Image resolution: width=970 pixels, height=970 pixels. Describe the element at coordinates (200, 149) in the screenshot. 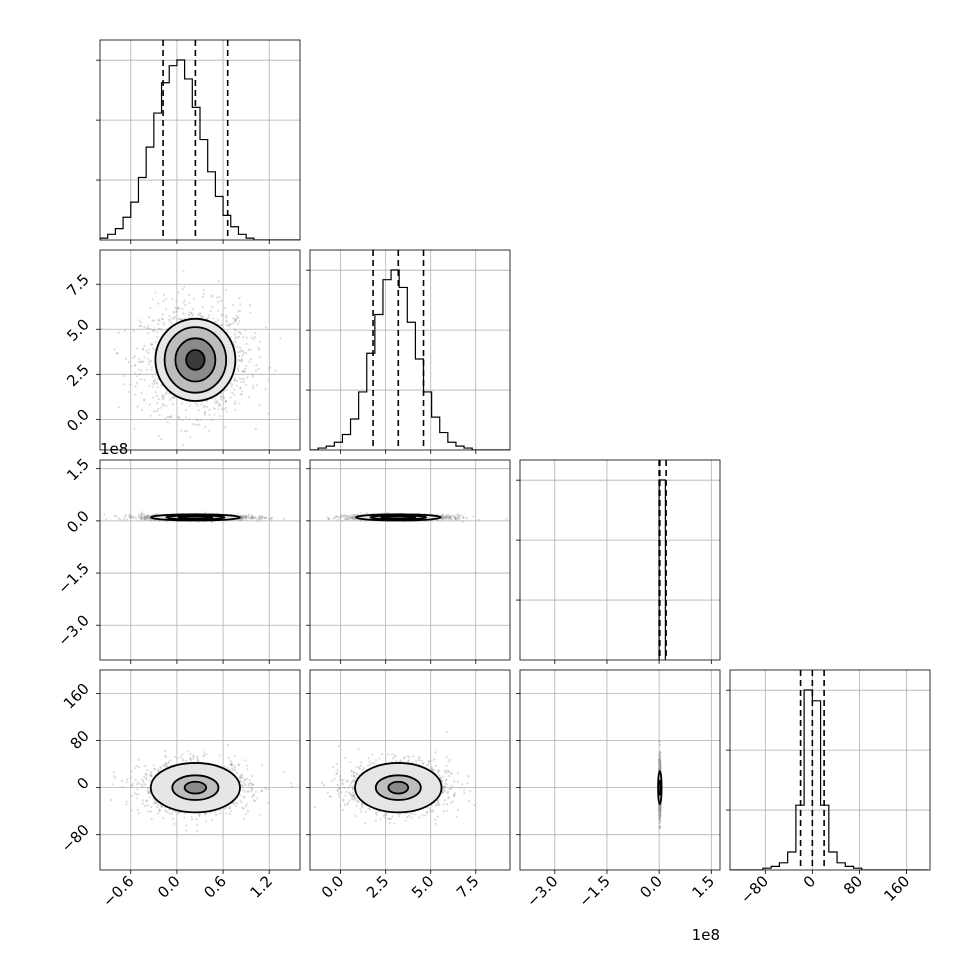

I see `histogram-step` at that location.